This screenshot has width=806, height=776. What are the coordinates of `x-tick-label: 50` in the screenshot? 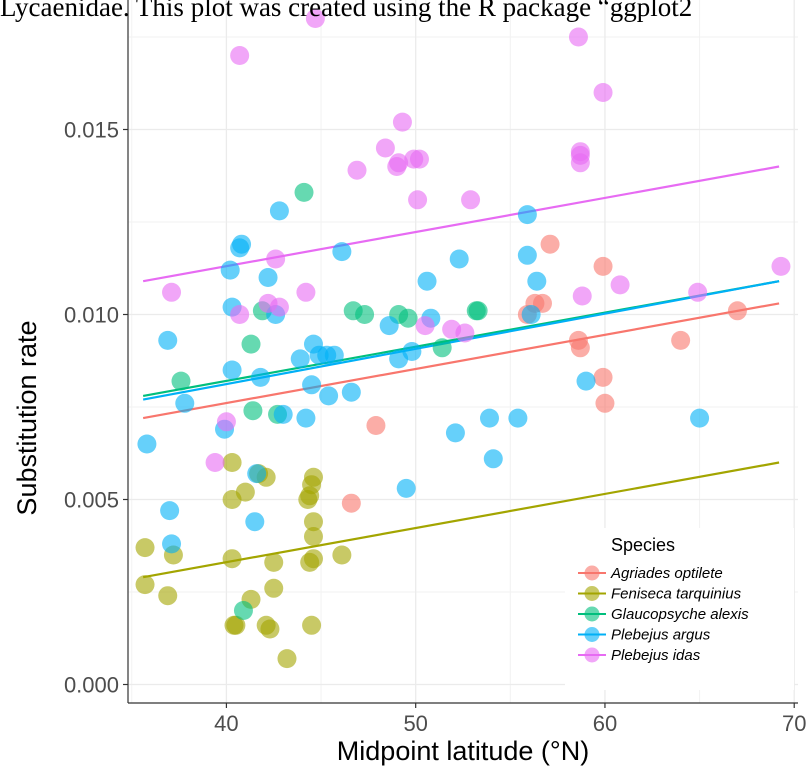 It's located at (415, 723).